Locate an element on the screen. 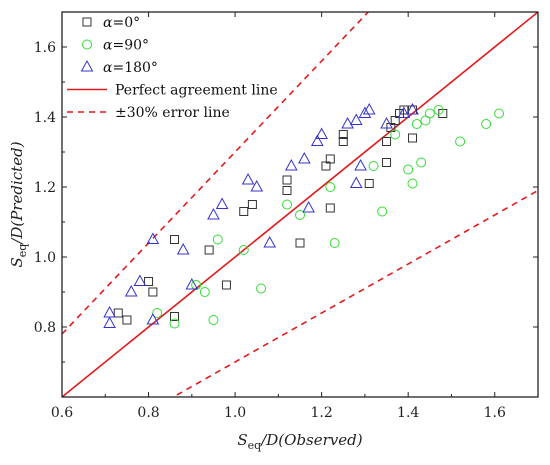 The image size is (550, 465). legend-circle-swatch is located at coordinates (87, 44).